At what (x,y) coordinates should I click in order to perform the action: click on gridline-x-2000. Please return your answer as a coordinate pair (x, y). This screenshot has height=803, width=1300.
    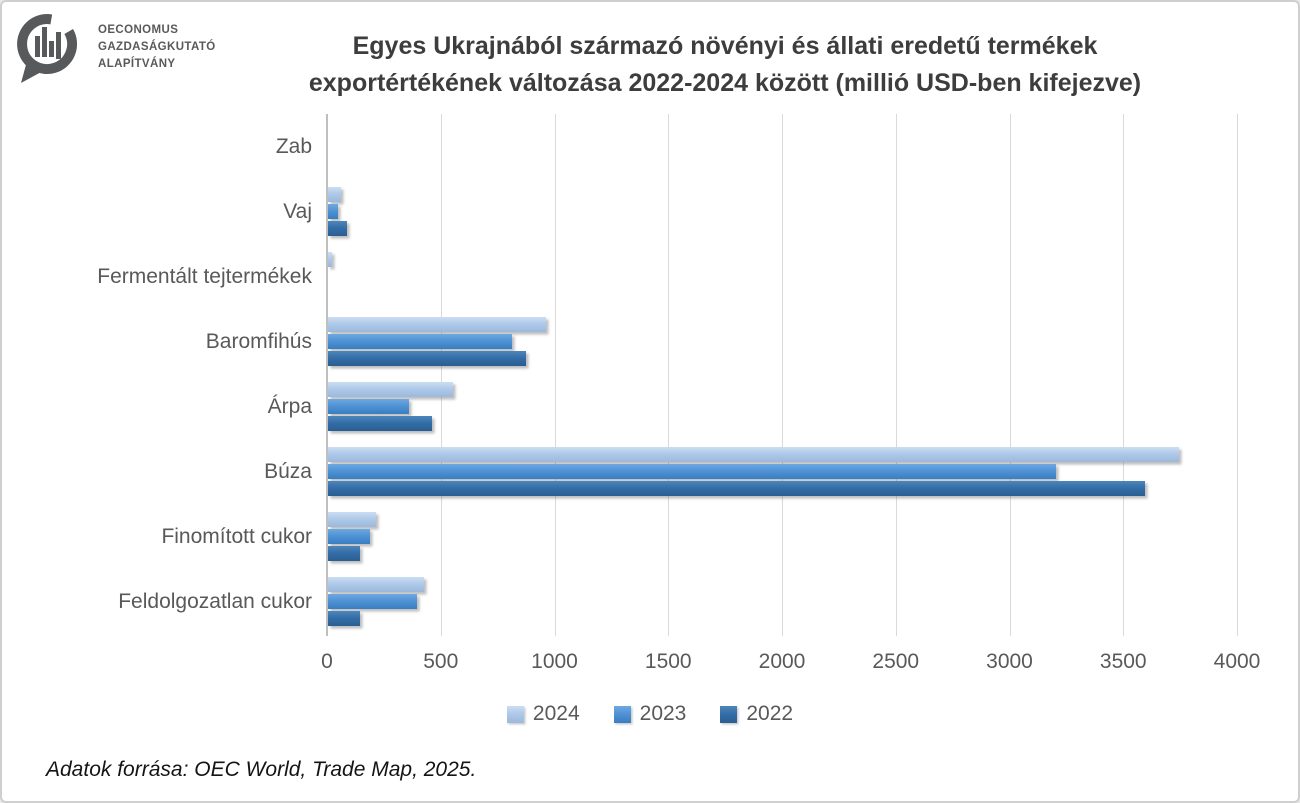
    Looking at the image, I should click on (782, 375).